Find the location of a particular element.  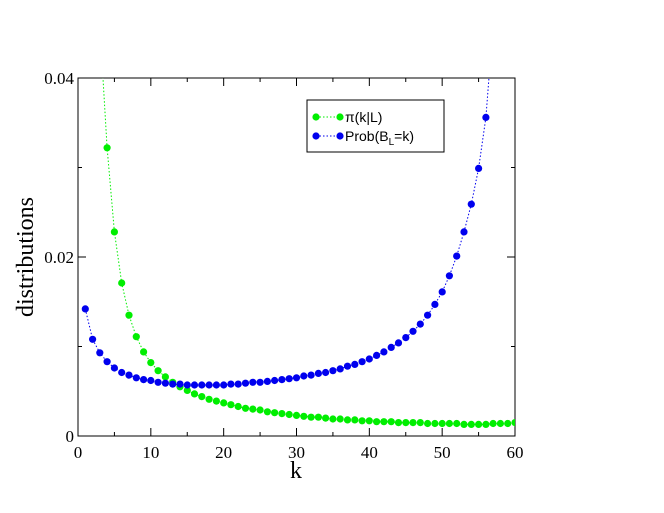

legend-box is located at coordinates (375, 126).